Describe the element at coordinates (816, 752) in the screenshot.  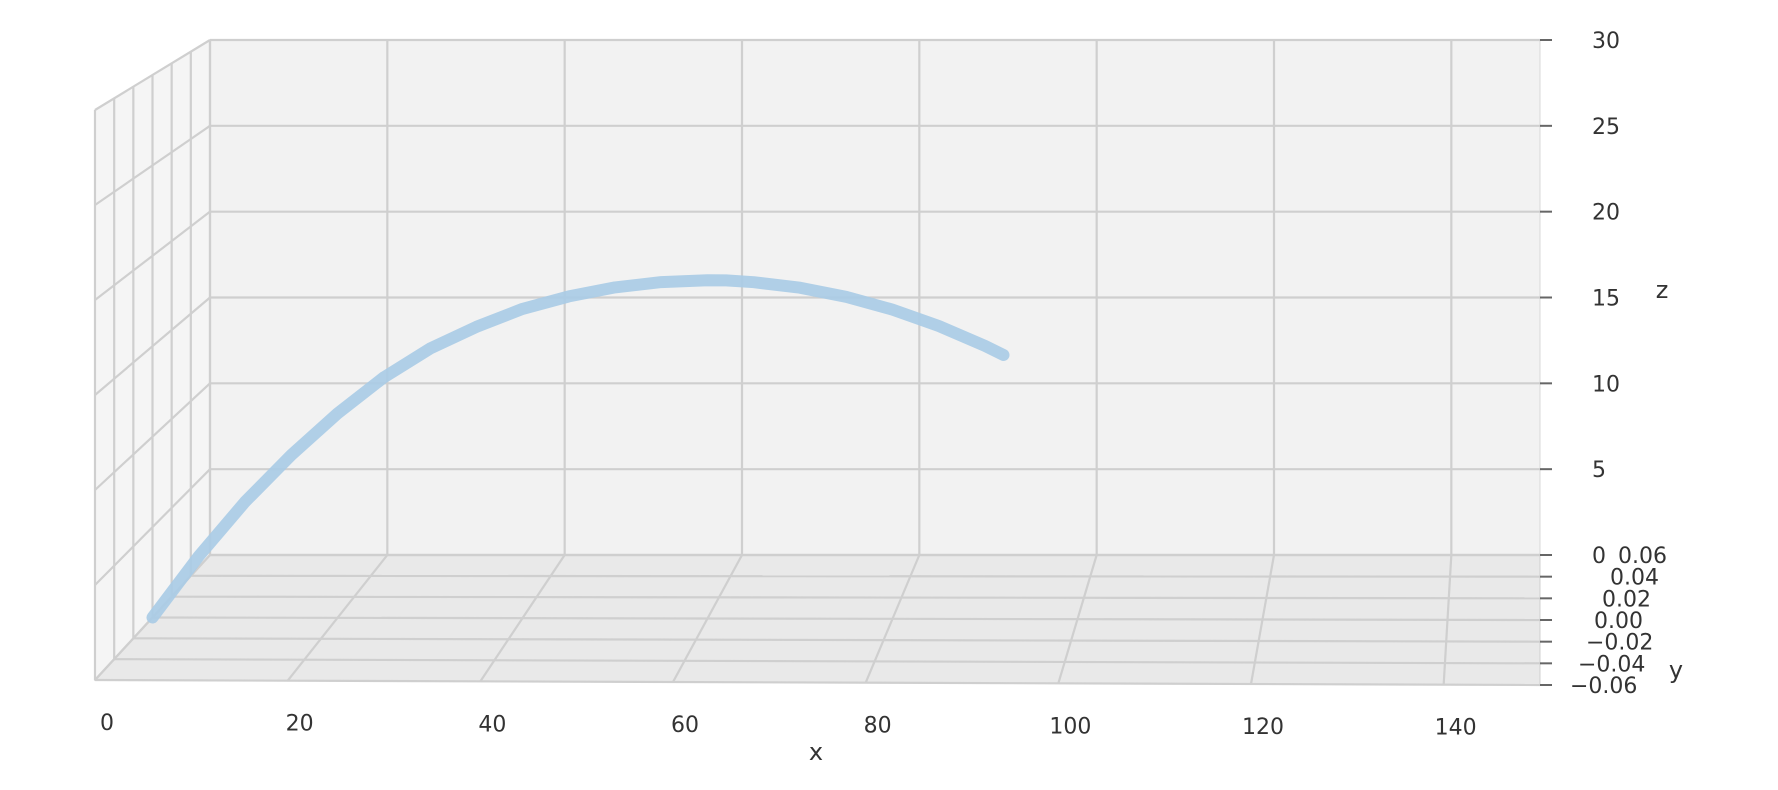
I see `x-axis-label: x` at that location.